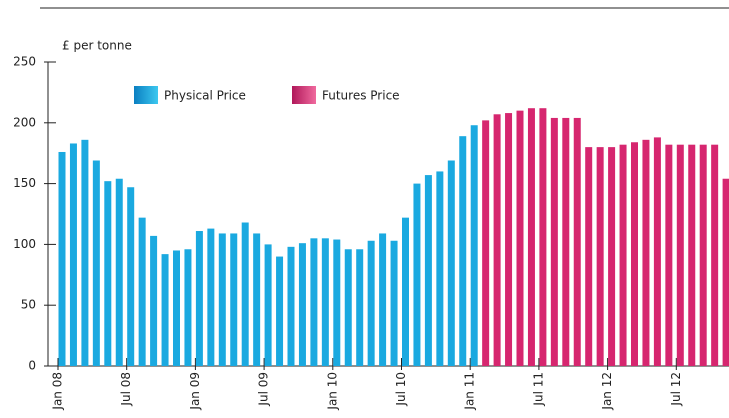 This screenshot has height=418, width=729. Describe the element at coordinates (28, 305) in the screenshot. I see `y-tick-label: 50` at that location.